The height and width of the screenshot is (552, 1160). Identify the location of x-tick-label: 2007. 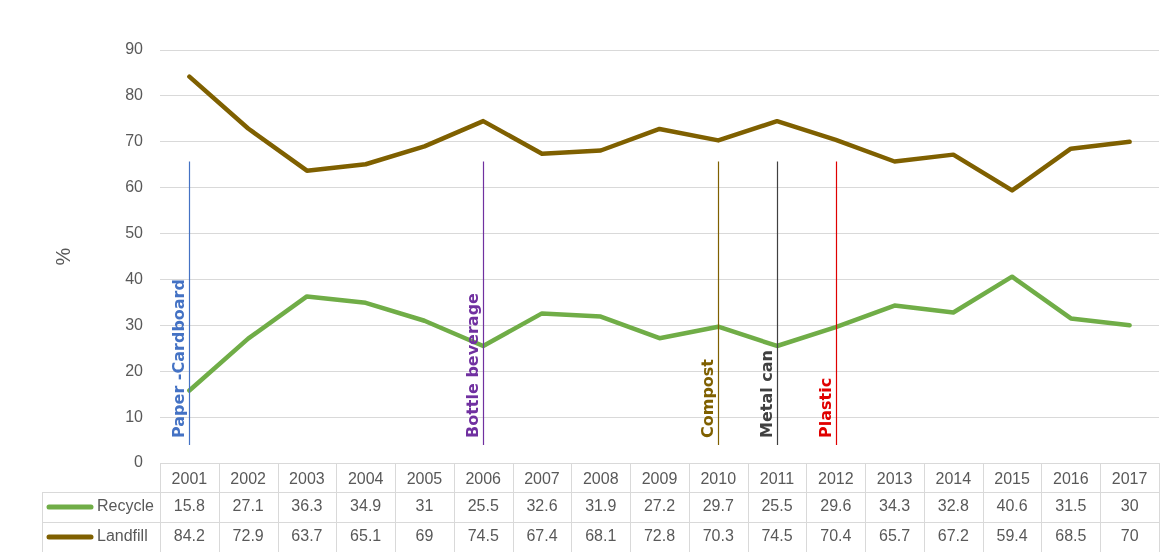
(542, 479).